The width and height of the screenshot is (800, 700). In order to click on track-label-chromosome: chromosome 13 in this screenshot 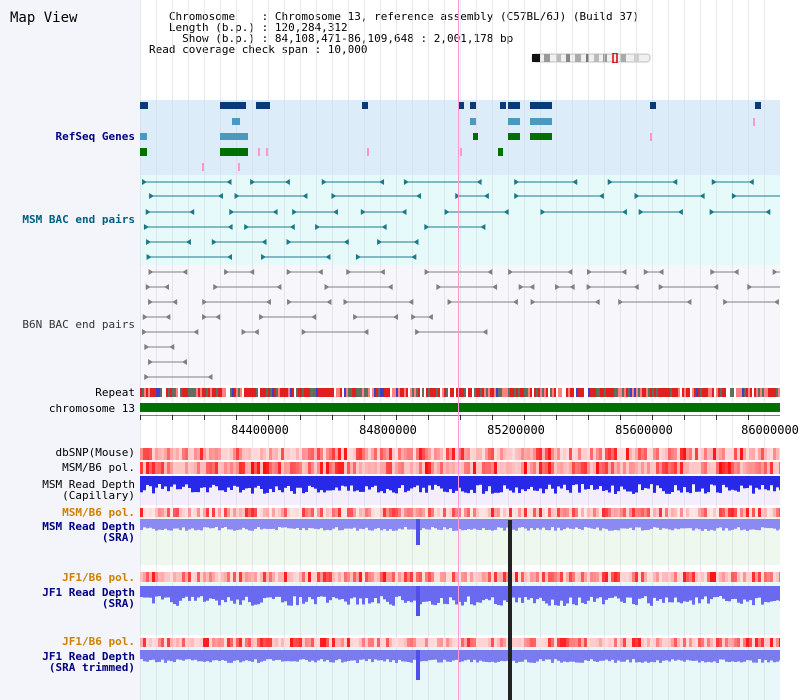, I will do `click(91, 408)`.